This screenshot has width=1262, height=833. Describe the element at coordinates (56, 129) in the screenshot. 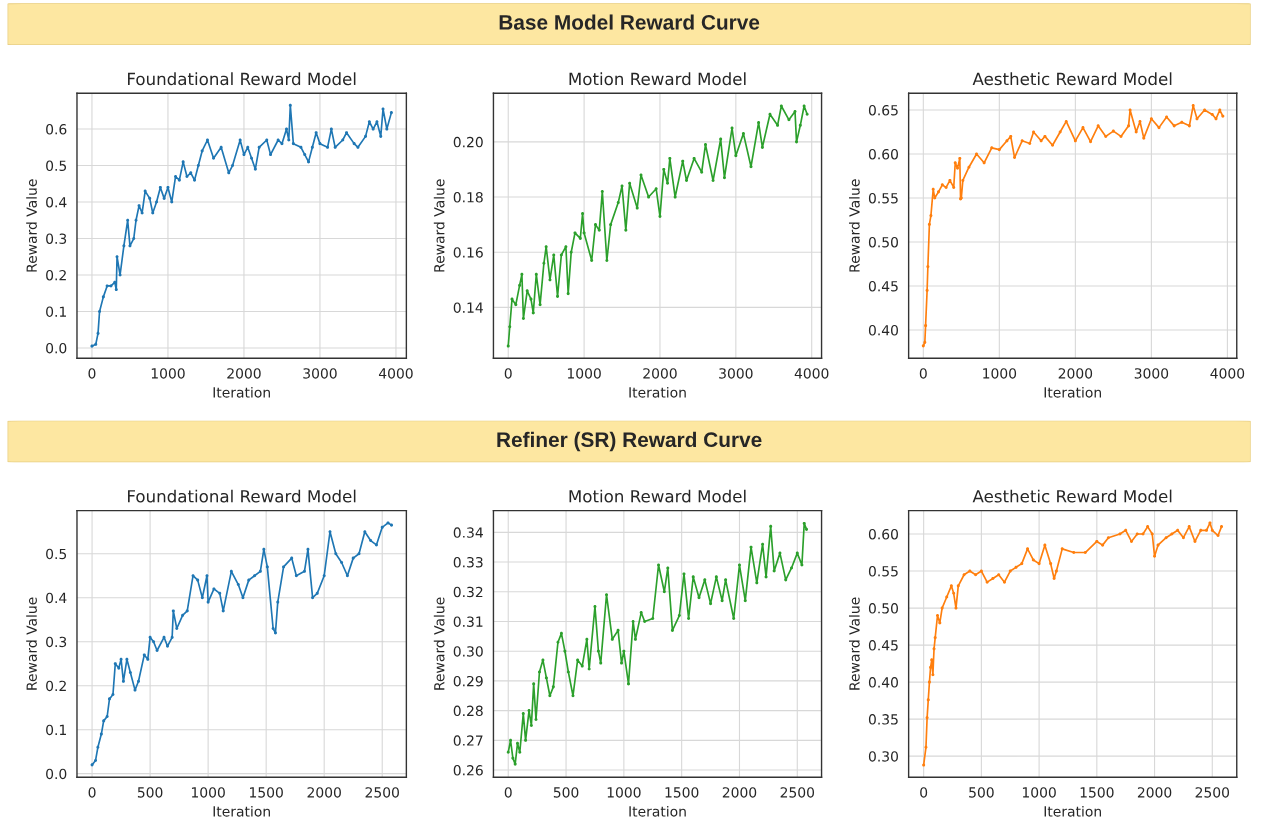

I see `y-tick-label: 0.6` at that location.